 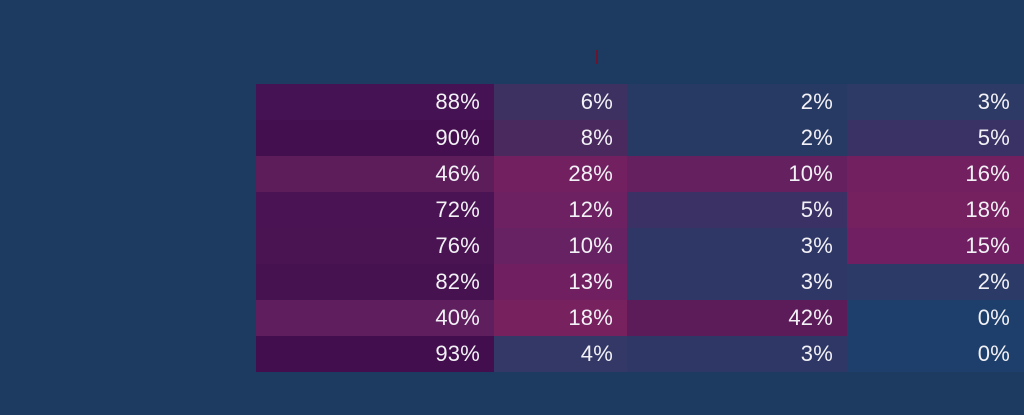 I want to click on tick-mark, so click(x=597, y=57).